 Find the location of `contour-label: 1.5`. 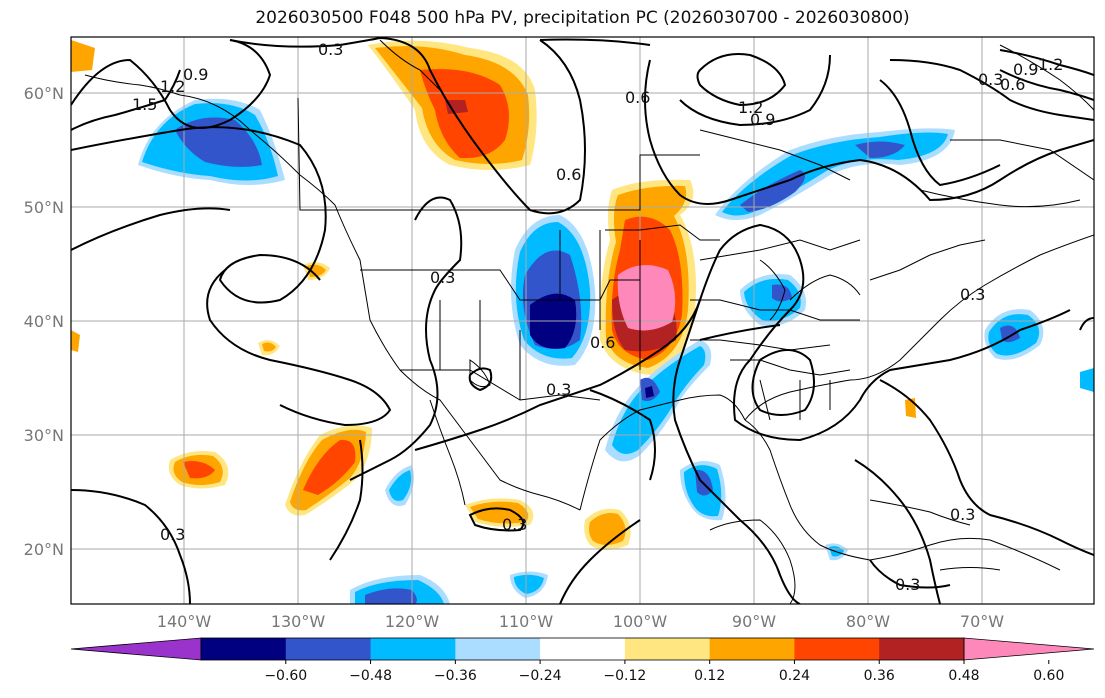

contour-label: 1.5 is located at coordinates (144, 104).